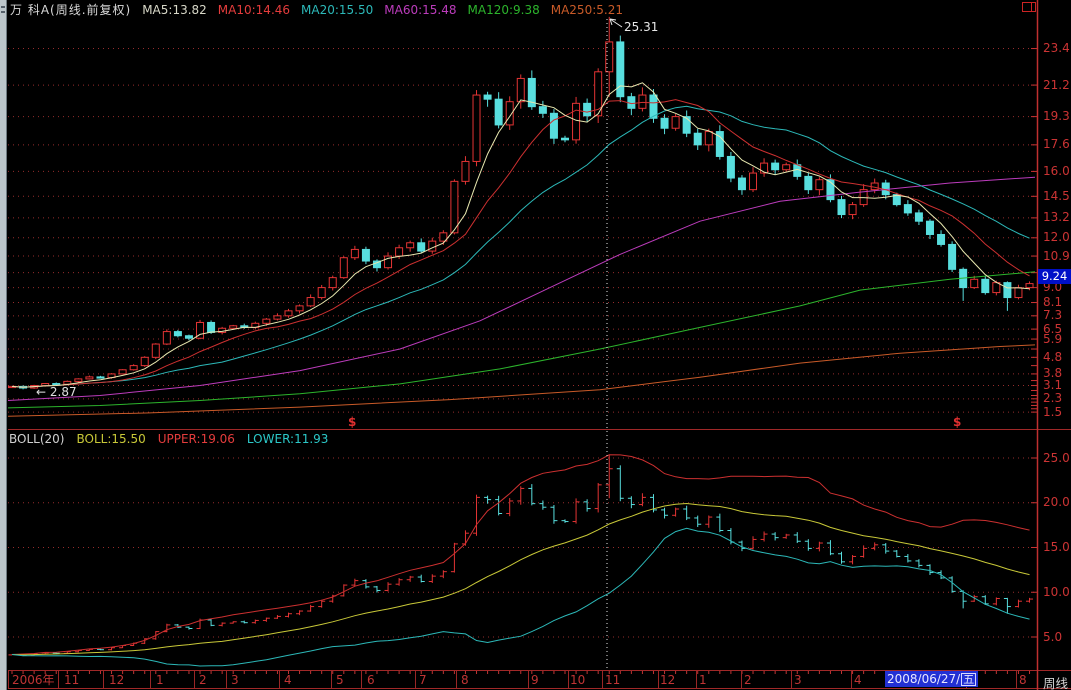 The image size is (1071, 690). Describe the element at coordinates (56, 392) in the screenshot. I see `low-price-annotation: ← 2.87` at that location.